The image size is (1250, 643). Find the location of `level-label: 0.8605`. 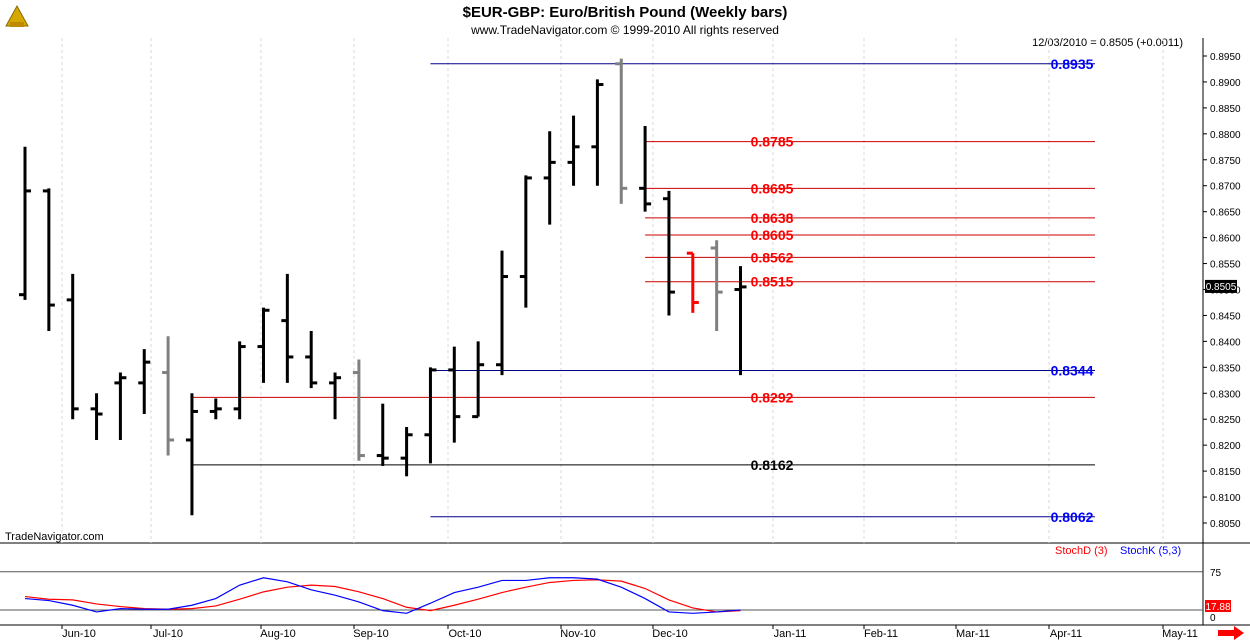

level-label: 0.8605 is located at coordinates (772, 235).